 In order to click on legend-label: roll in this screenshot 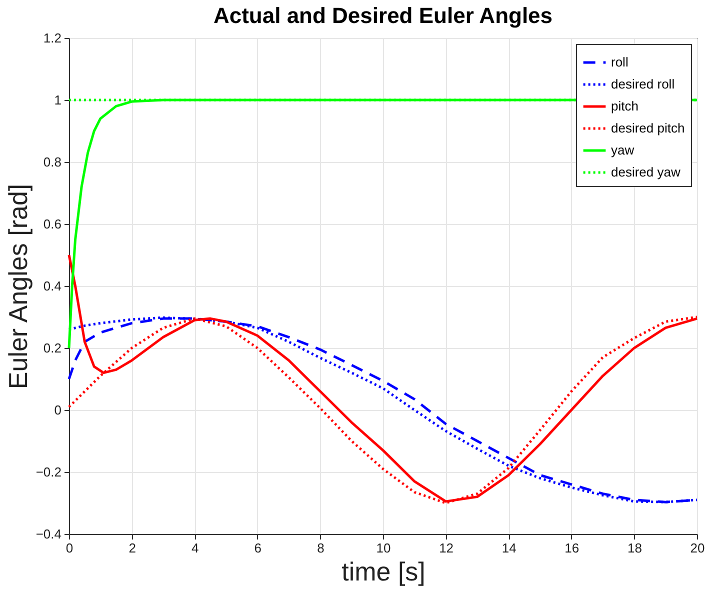, I will do `click(619, 62)`.